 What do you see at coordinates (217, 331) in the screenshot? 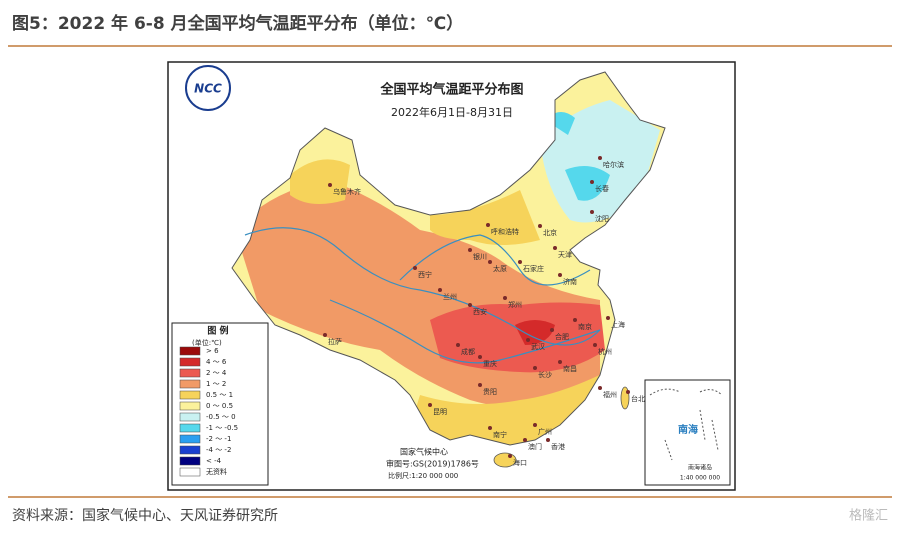
I see `legend-title: 图 例` at bounding box center [217, 331].